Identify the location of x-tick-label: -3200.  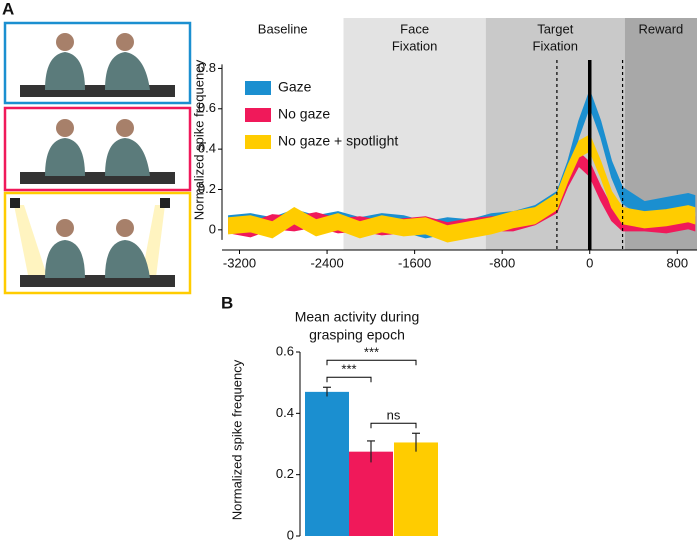
(239, 262).